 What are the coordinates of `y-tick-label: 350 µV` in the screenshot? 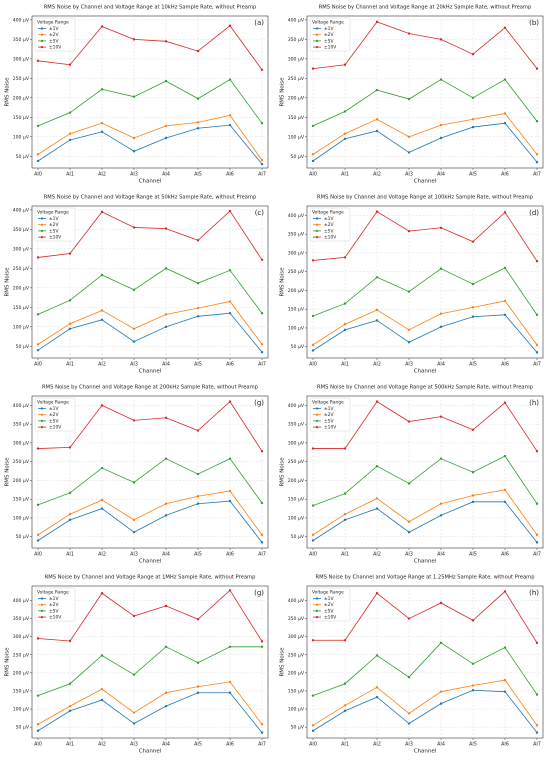 It's located at (21, 619).